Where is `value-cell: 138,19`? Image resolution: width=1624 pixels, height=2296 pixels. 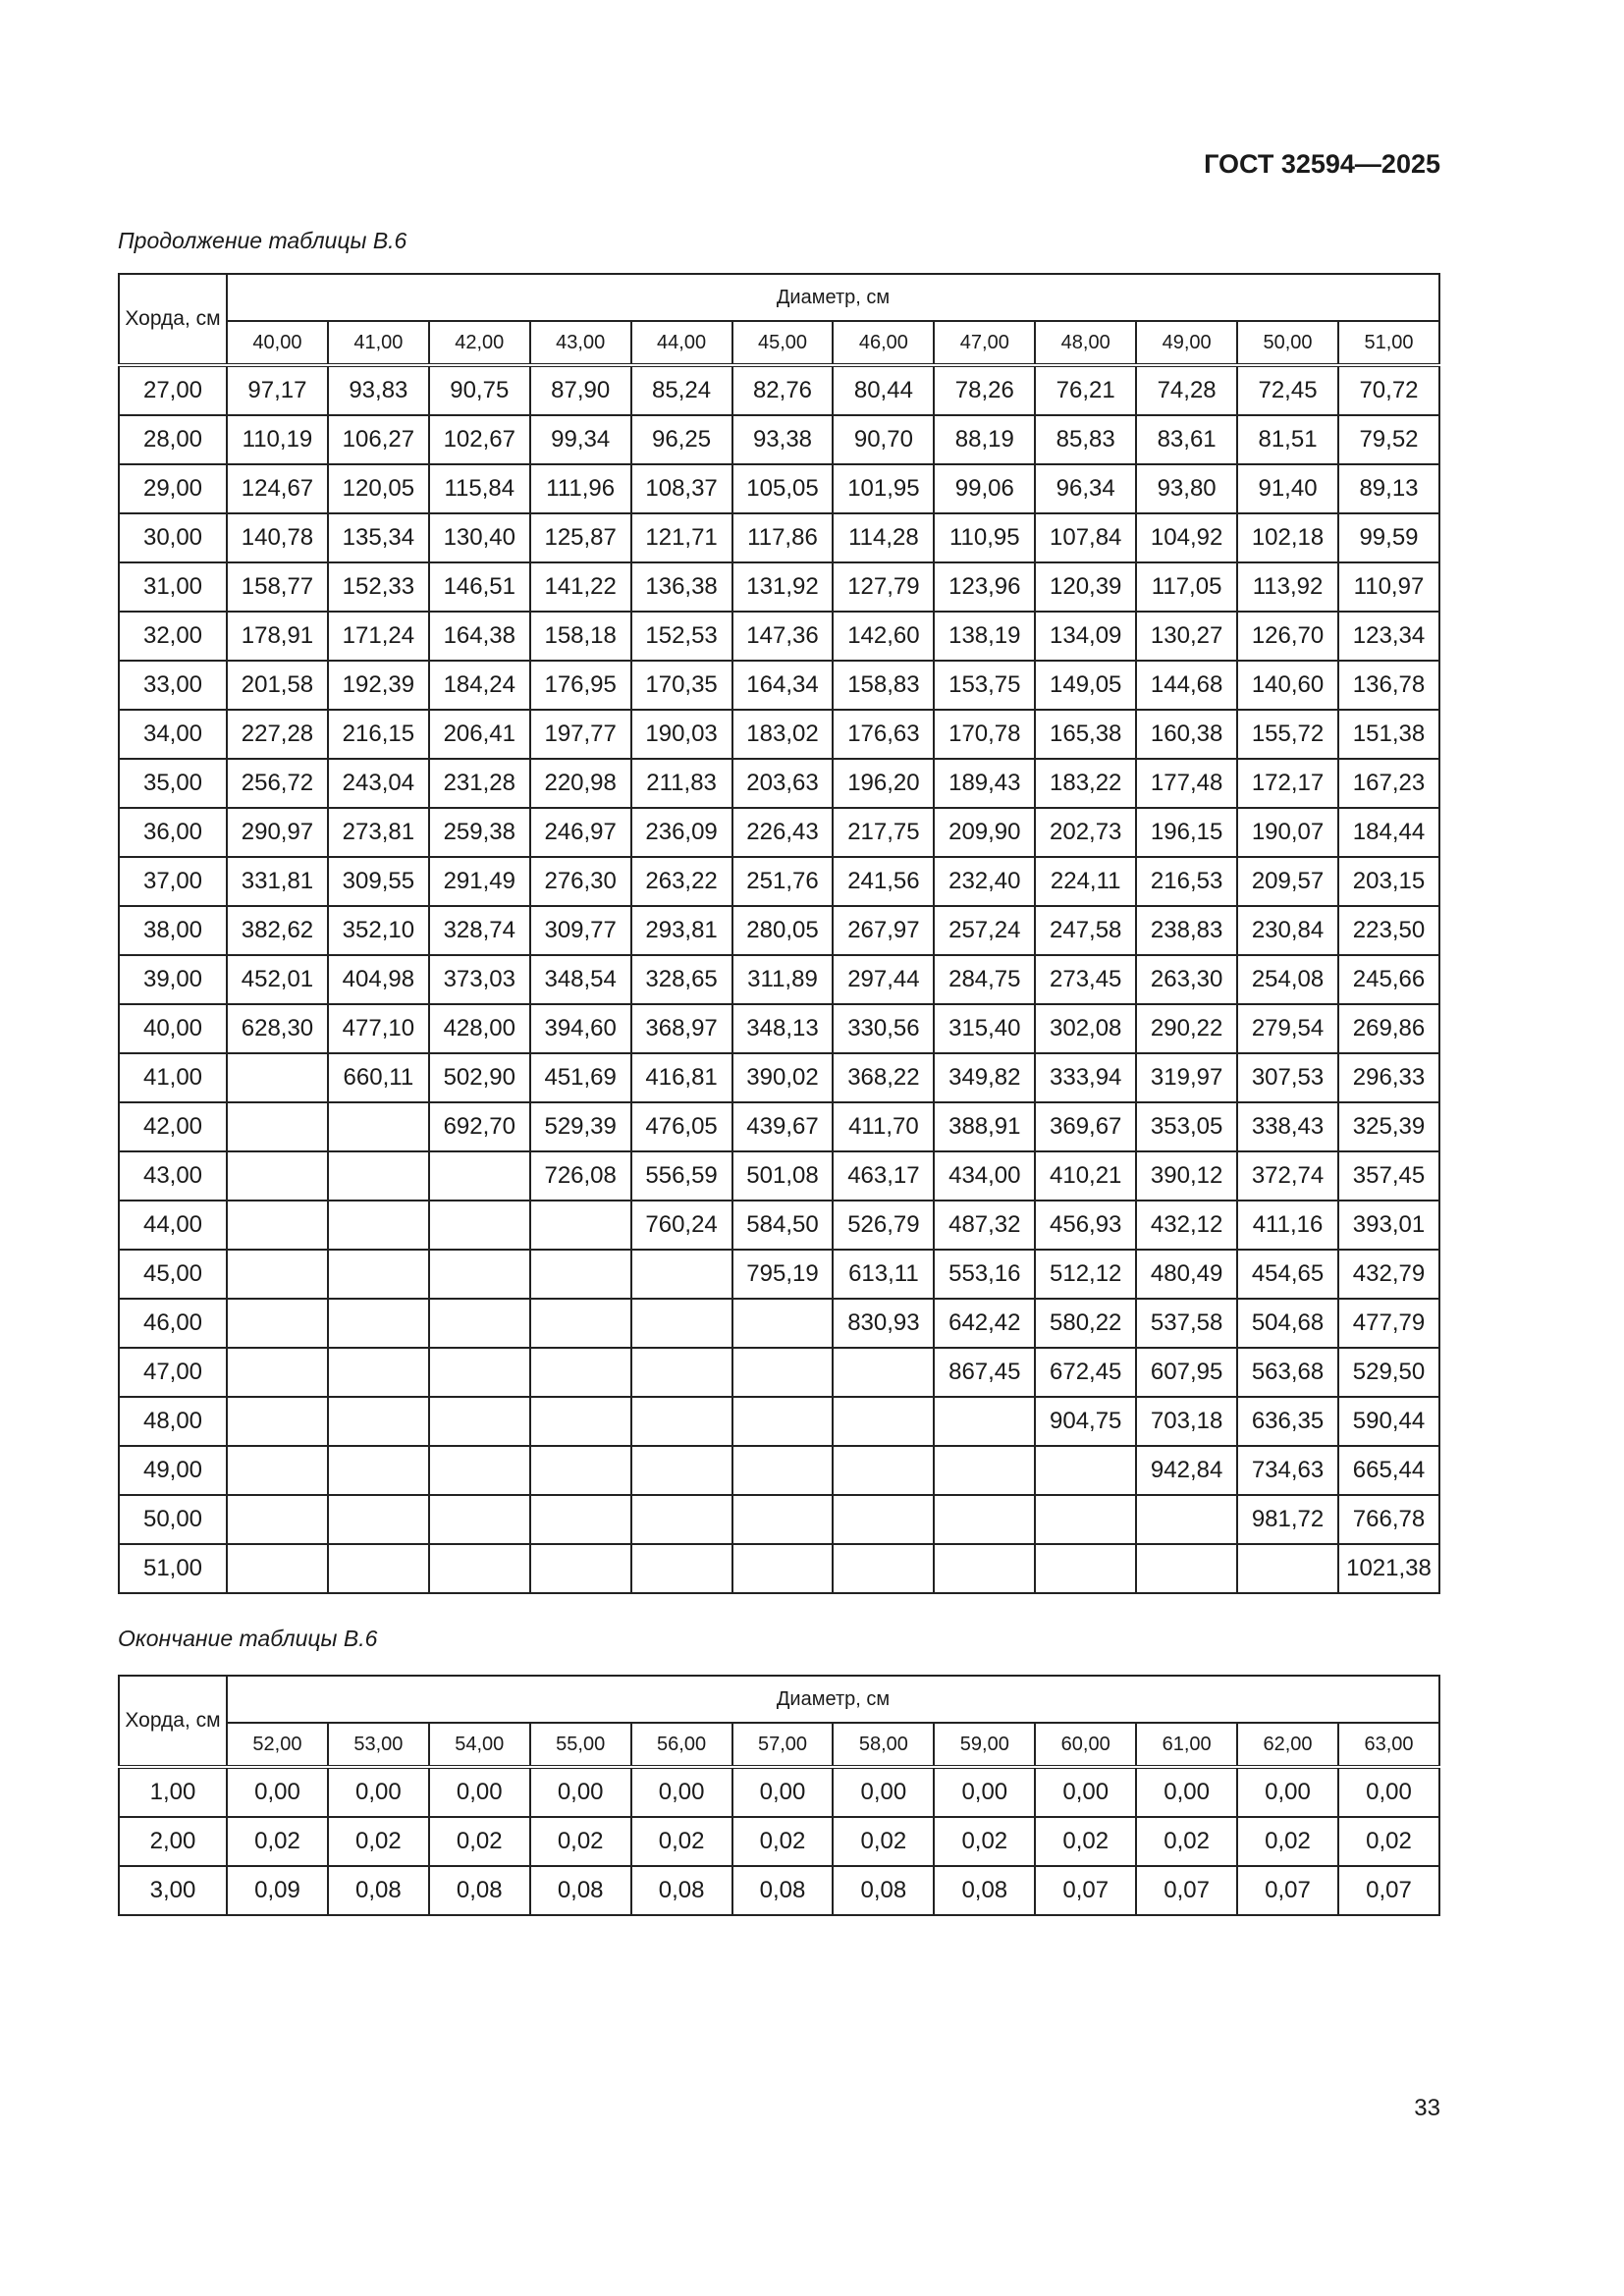
value-cell: 138,19 is located at coordinates (985, 636).